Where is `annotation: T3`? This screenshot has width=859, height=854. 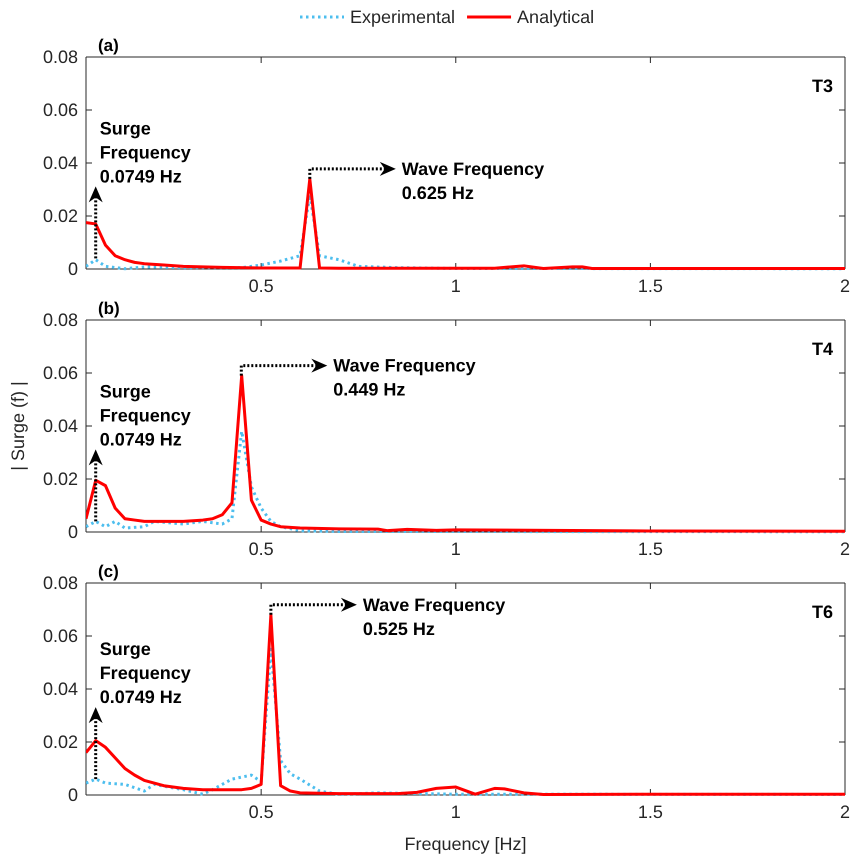 annotation: T3 is located at coordinates (822, 86).